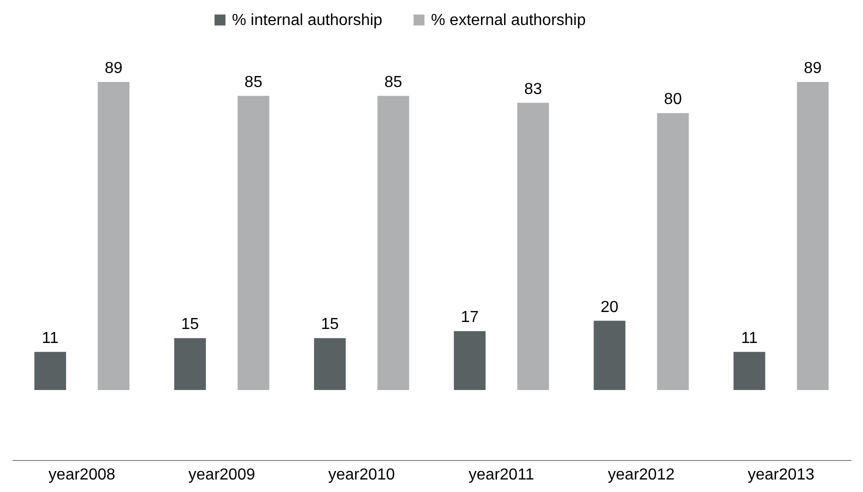 This screenshot has width=863, height=492. Describe the element at coordinates (362, 475) in the screenshot. I see `x-tick-label: year2010` at that location.